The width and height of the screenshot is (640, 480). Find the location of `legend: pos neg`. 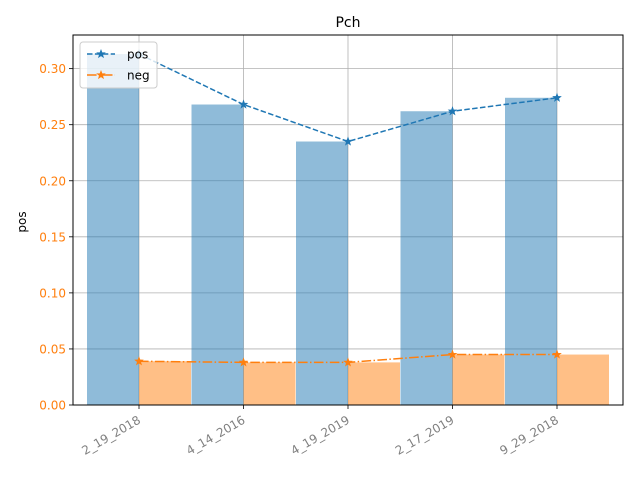

legend: pos neg is located at coordinates (118, 65).